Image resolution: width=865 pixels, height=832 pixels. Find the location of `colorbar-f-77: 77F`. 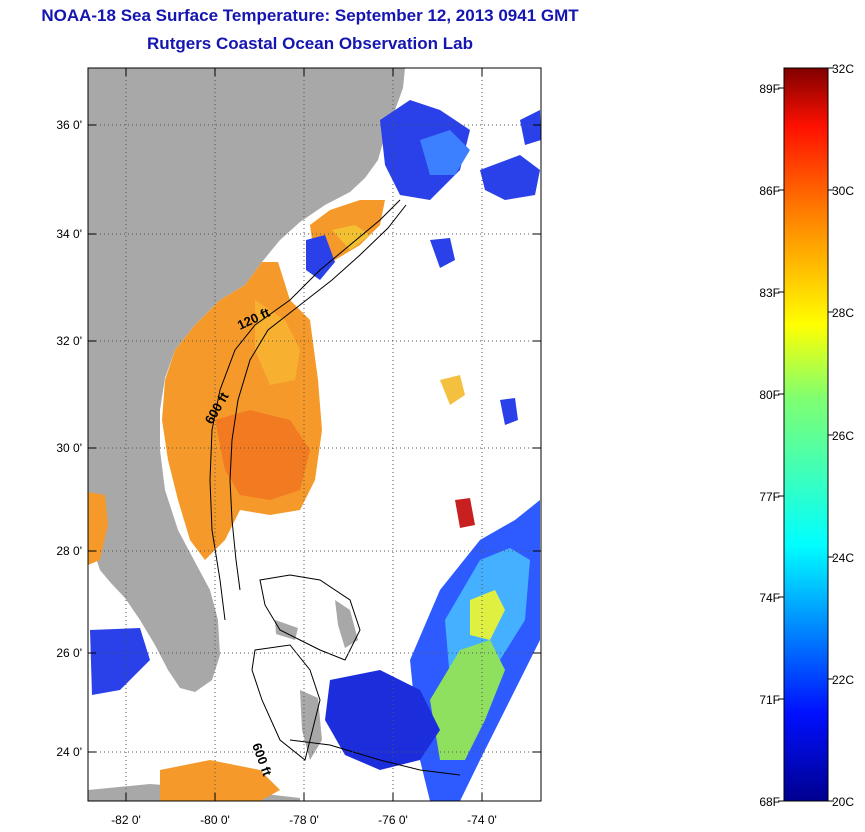

colorbar-f-77: 77F is located at coordinates (769, 497).